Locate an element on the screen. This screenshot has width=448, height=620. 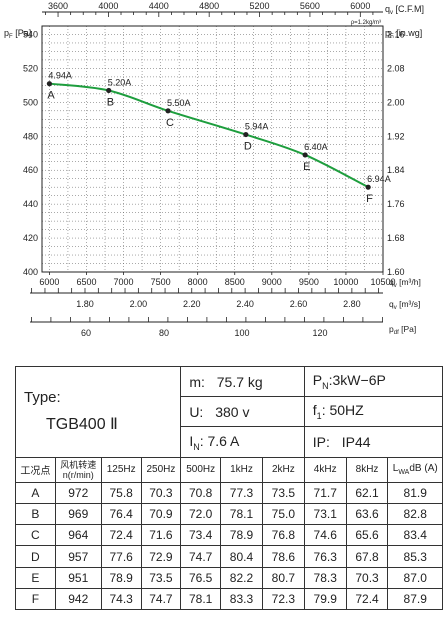
table-cell: 67.8 is located at coordinates (367, 556).